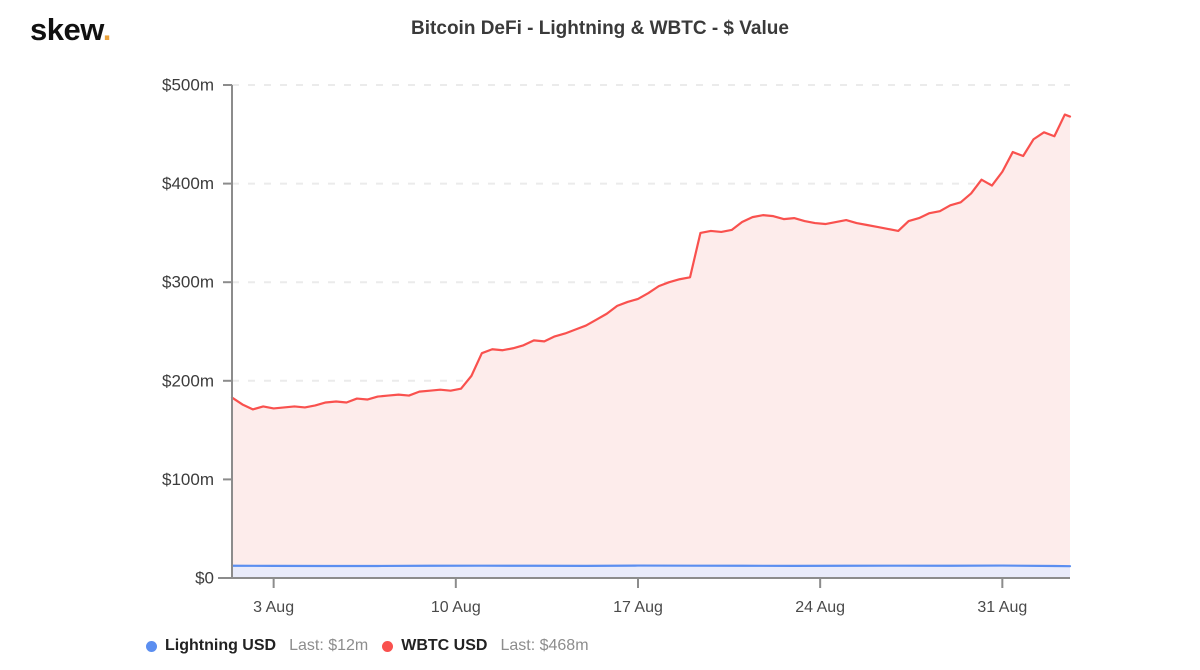 The height and width of the screenshot is (670, 1200). What do you see at coordinates (820, 607) in the screenshot?
I see `x-axis-tick-label: 24 Aug` at bounding box center [820, 607].